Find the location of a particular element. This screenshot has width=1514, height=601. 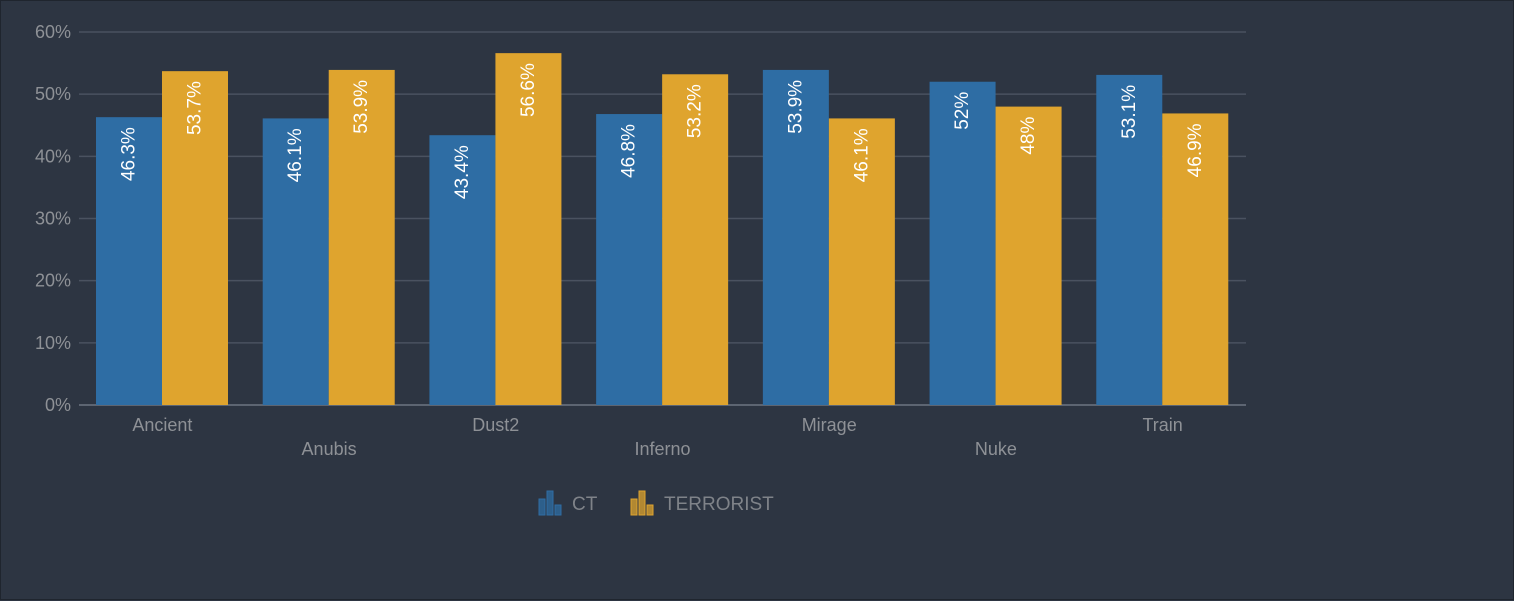

data-label-terrorist-train: 46.9% is located at coordinates (1195, 150).